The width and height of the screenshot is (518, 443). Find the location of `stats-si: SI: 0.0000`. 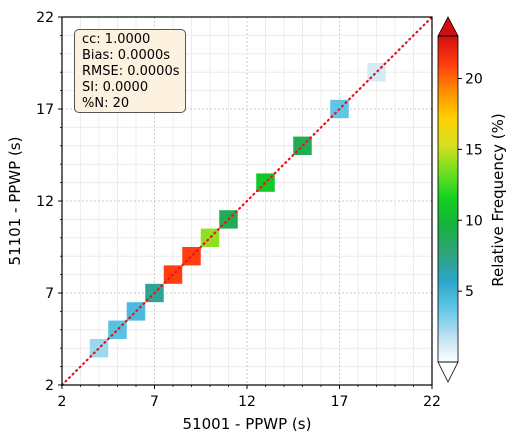

stats-si: SI: 0.0000 is located at coordinates (115, 87).